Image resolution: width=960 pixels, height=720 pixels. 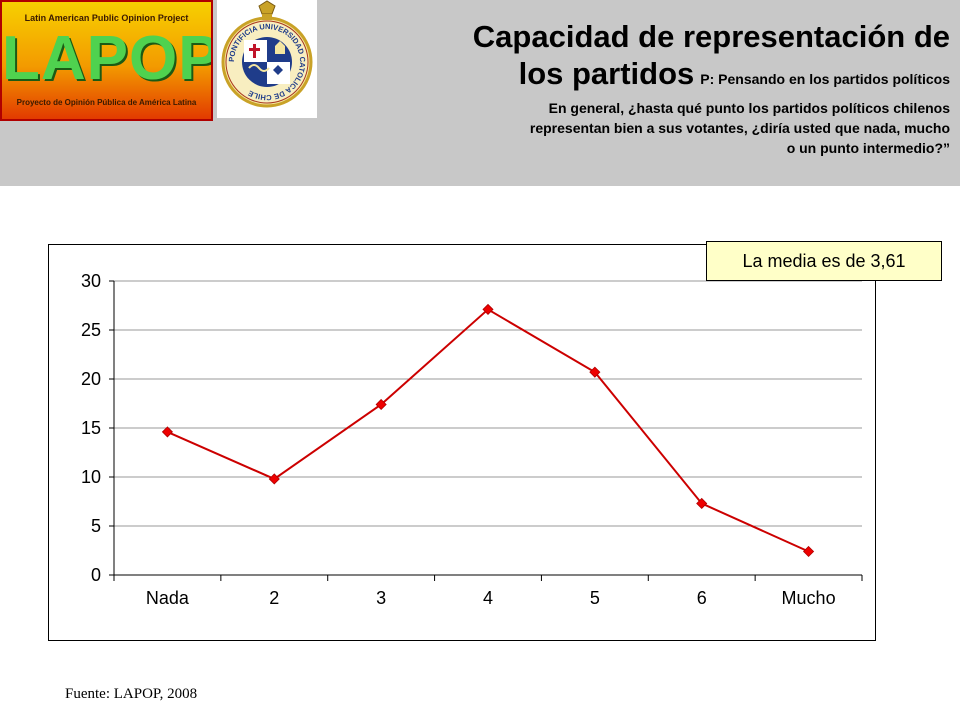 I want to click on page-title: Capacidad de representación de, so click(x=711, y=36).